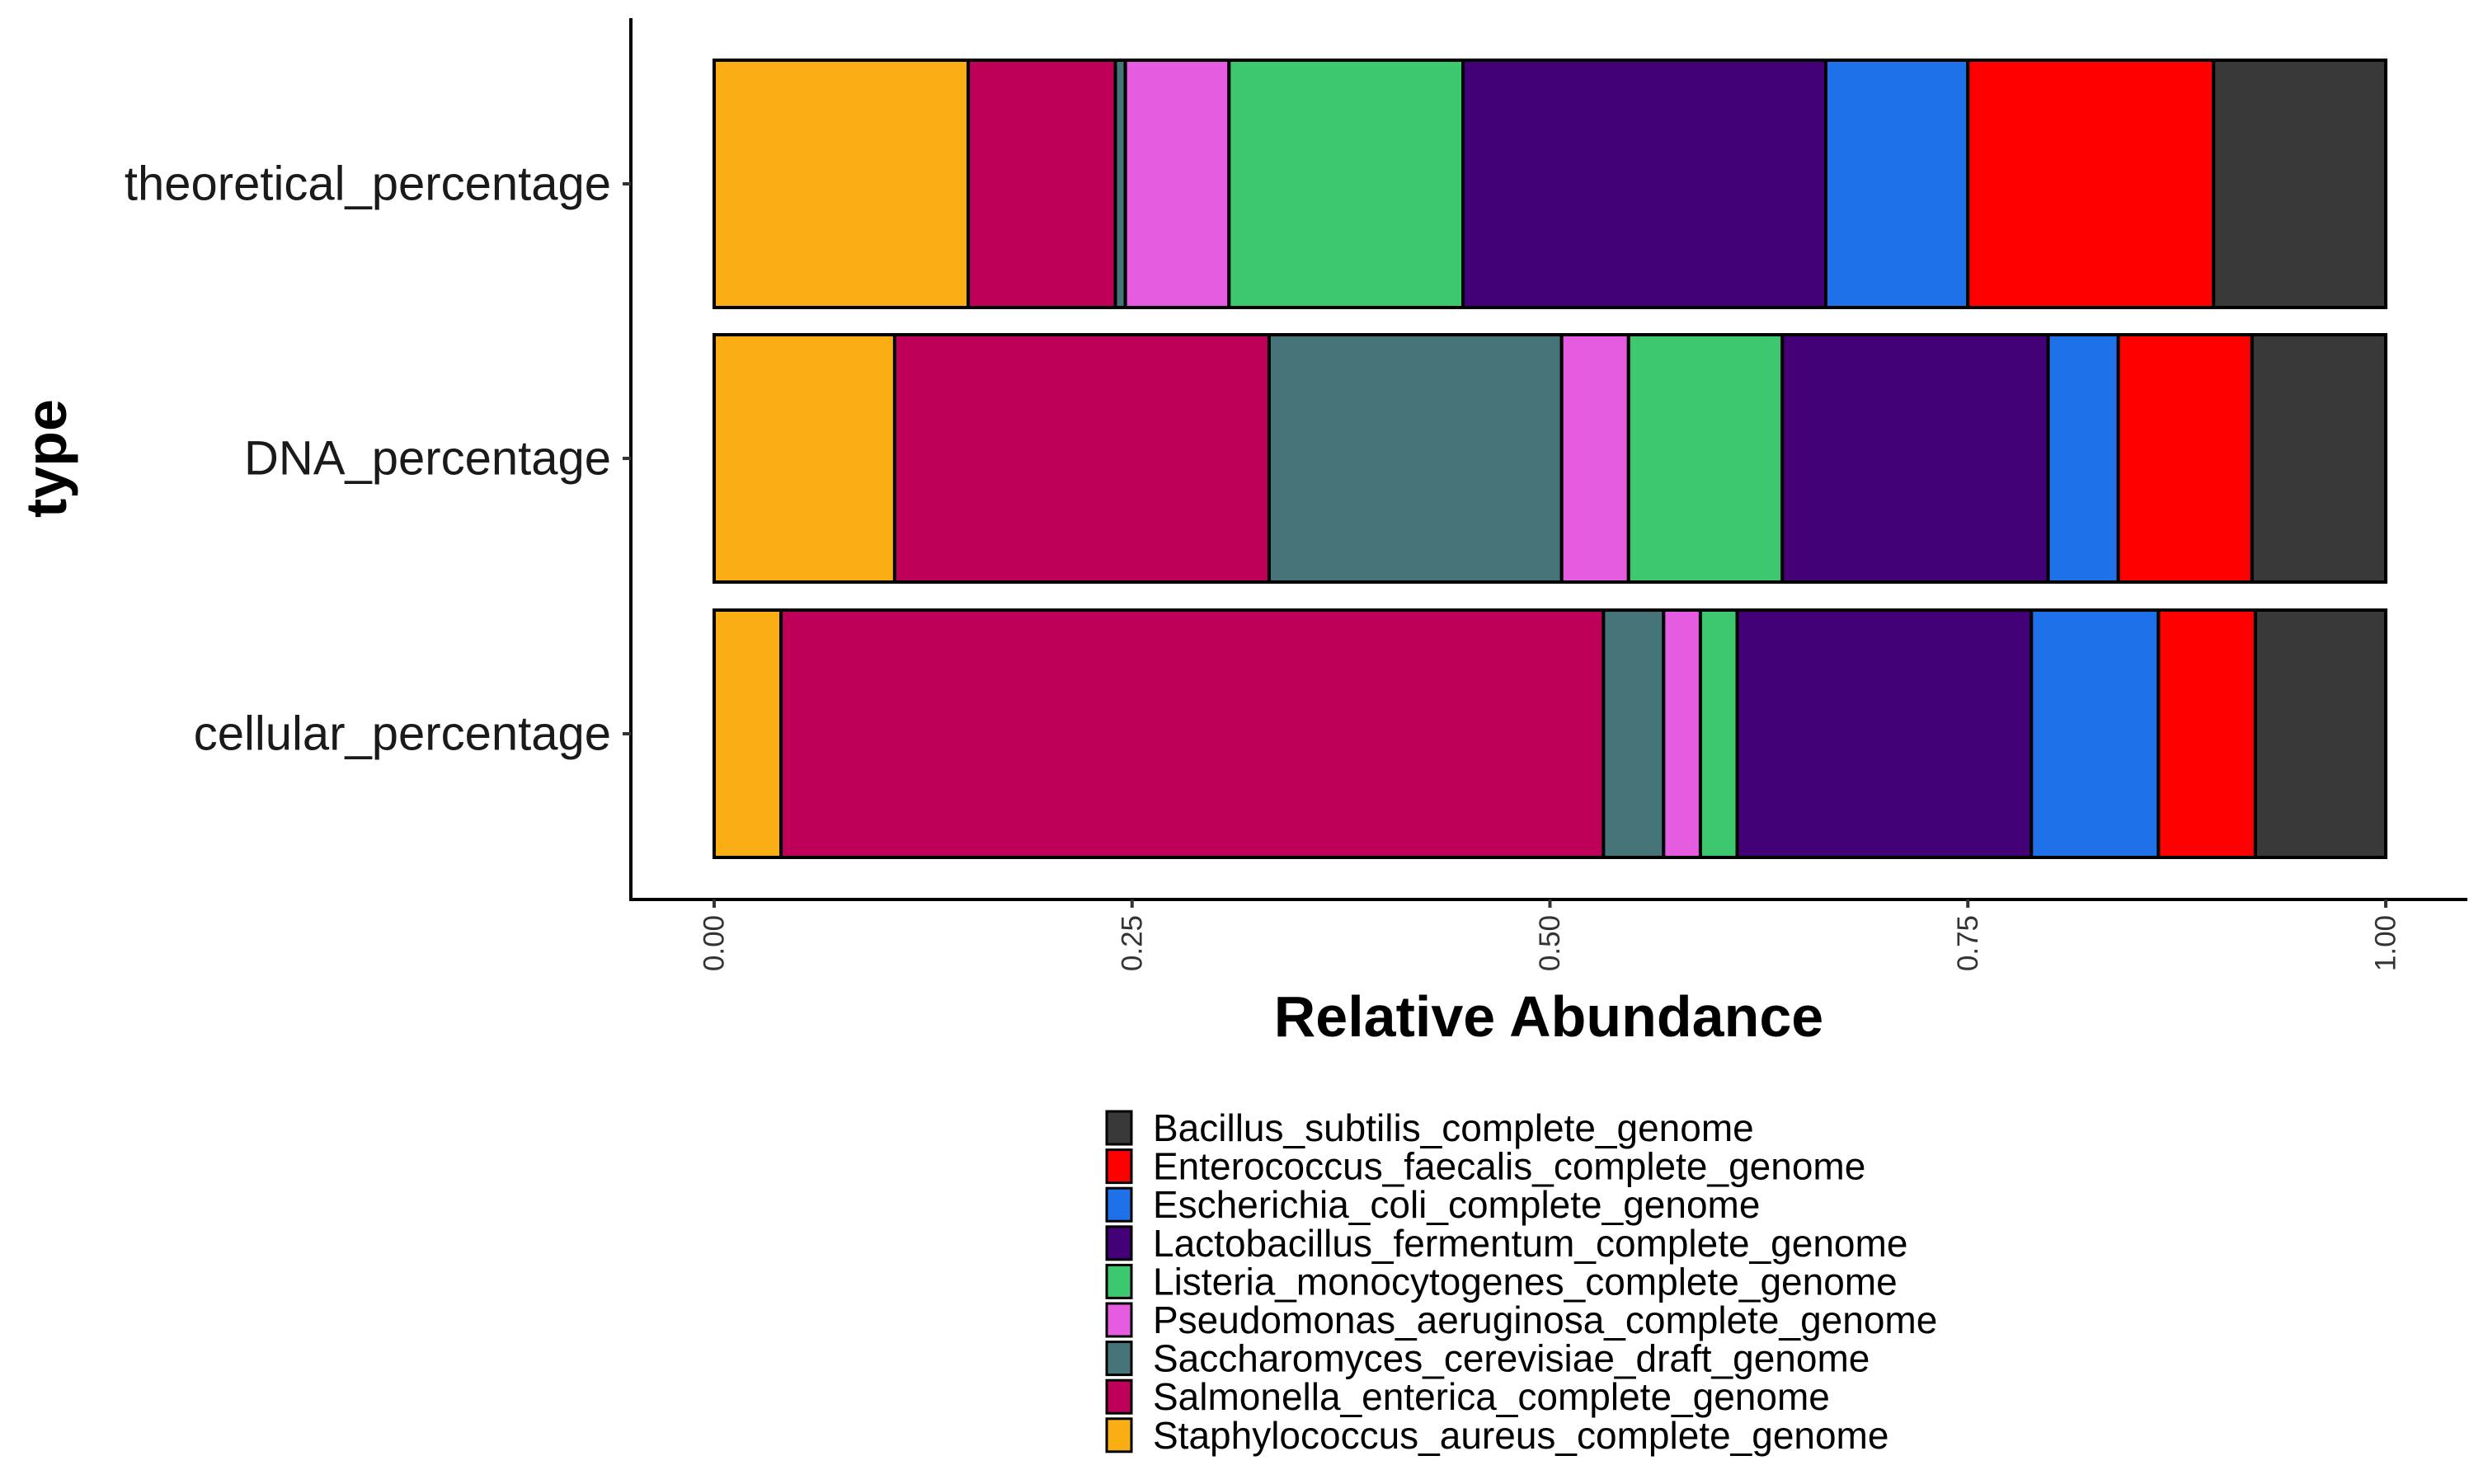  Describe the element at coordinates (1548, 1016) in the screenshot. I see `x-axis-title: Relative Abundance` at that location.